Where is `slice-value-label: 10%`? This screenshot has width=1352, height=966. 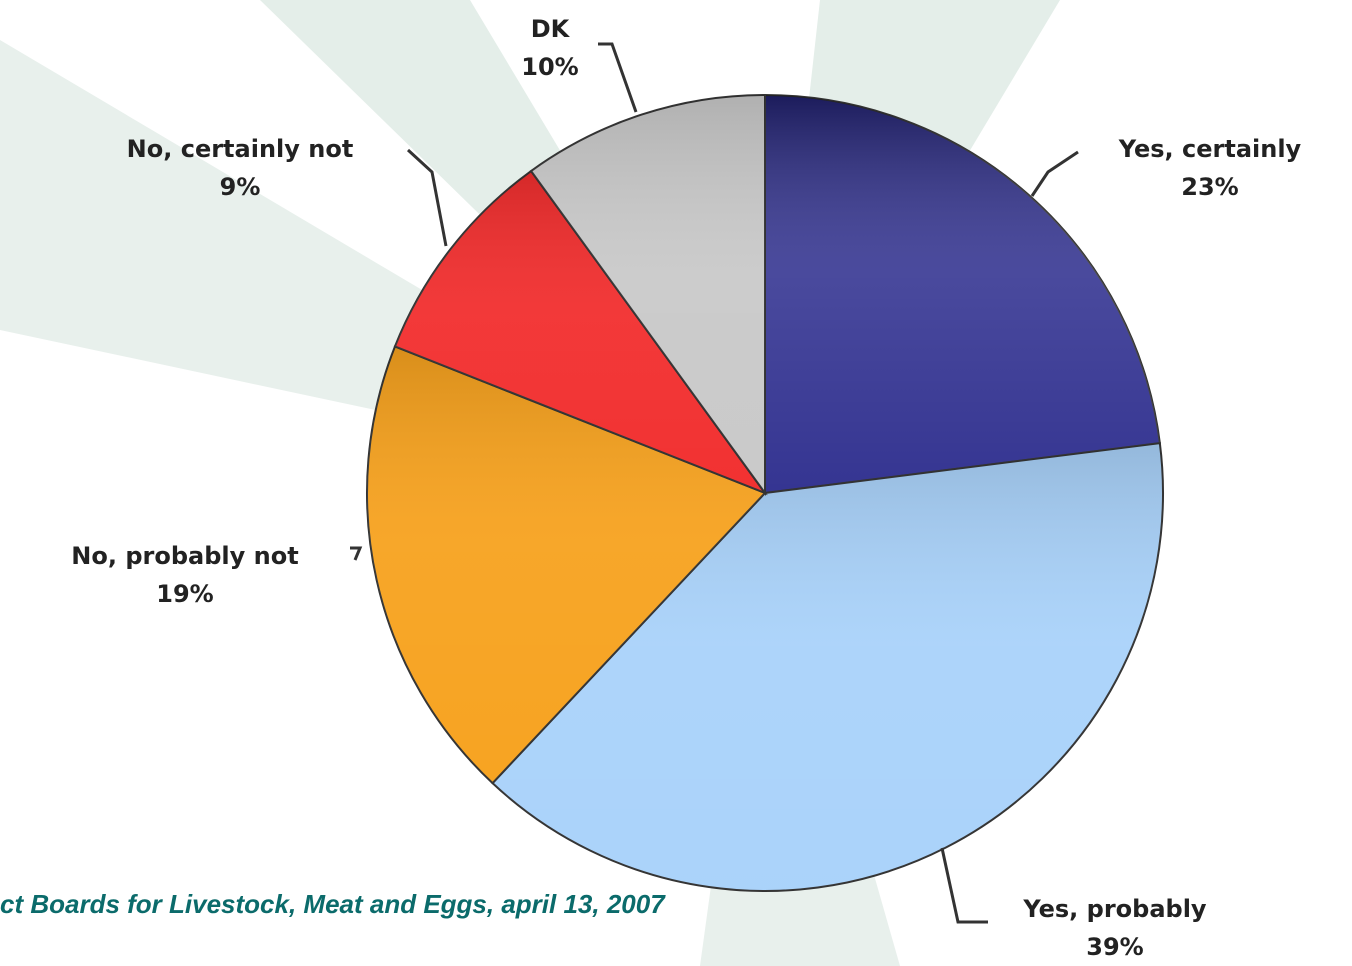 slice-value-label: 10% is located at coordinates (549, 67).